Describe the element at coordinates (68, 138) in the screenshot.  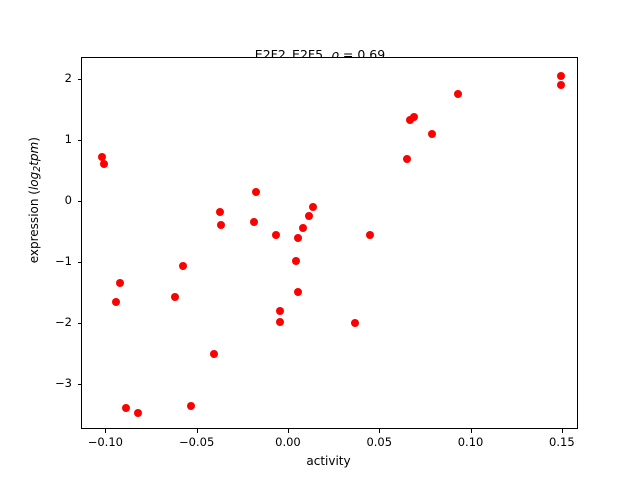
I see `y-tick-label: 1` at that location.